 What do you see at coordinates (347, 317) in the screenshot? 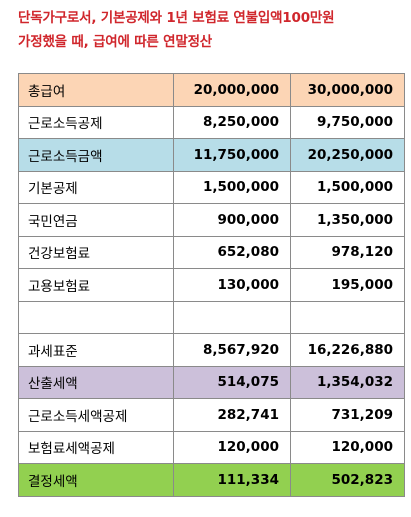
I see `value-cell-30m` at bounding box center [347, 317].